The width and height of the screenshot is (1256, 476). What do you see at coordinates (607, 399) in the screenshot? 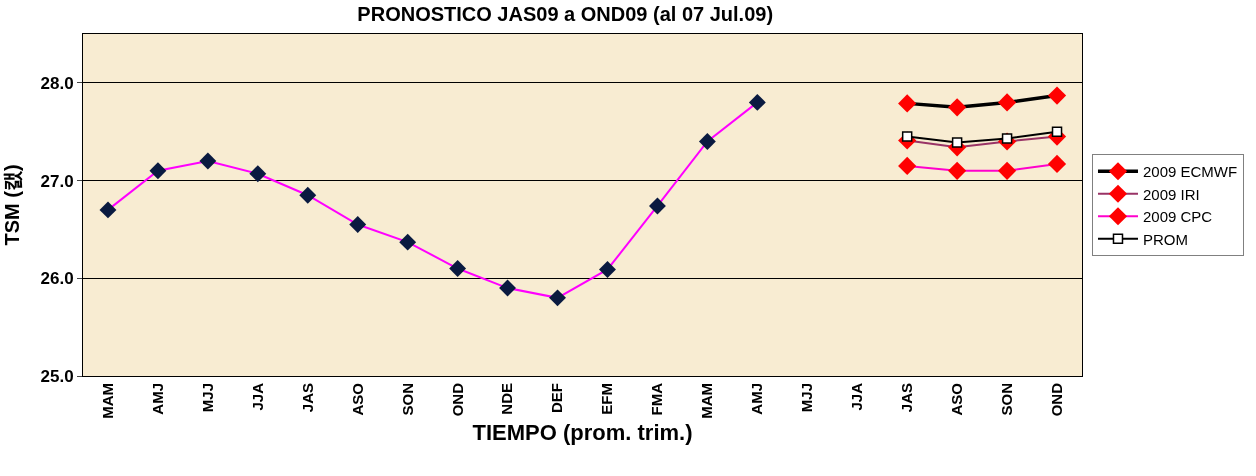
I see `x-tick-label: EFM` at bounding box center [607, 399].